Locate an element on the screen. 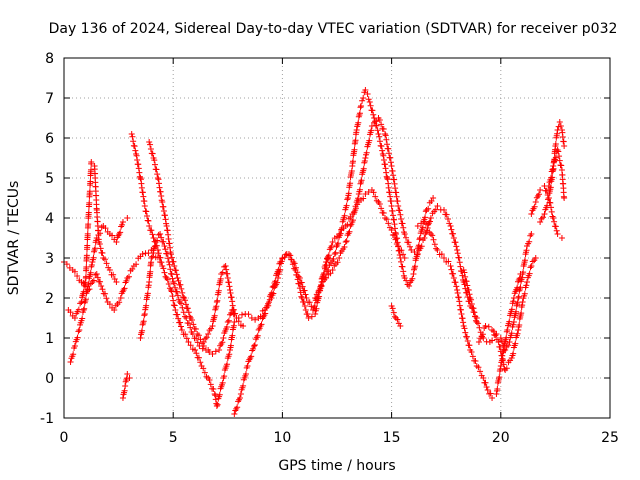 This screenshot has height=480, width=640. x-tick-label: 10 is located at coordinates (282, 438).